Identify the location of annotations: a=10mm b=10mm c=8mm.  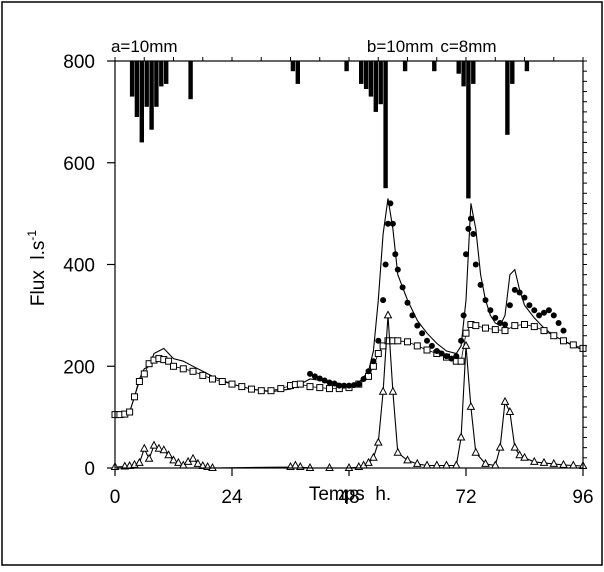
(304, 46).